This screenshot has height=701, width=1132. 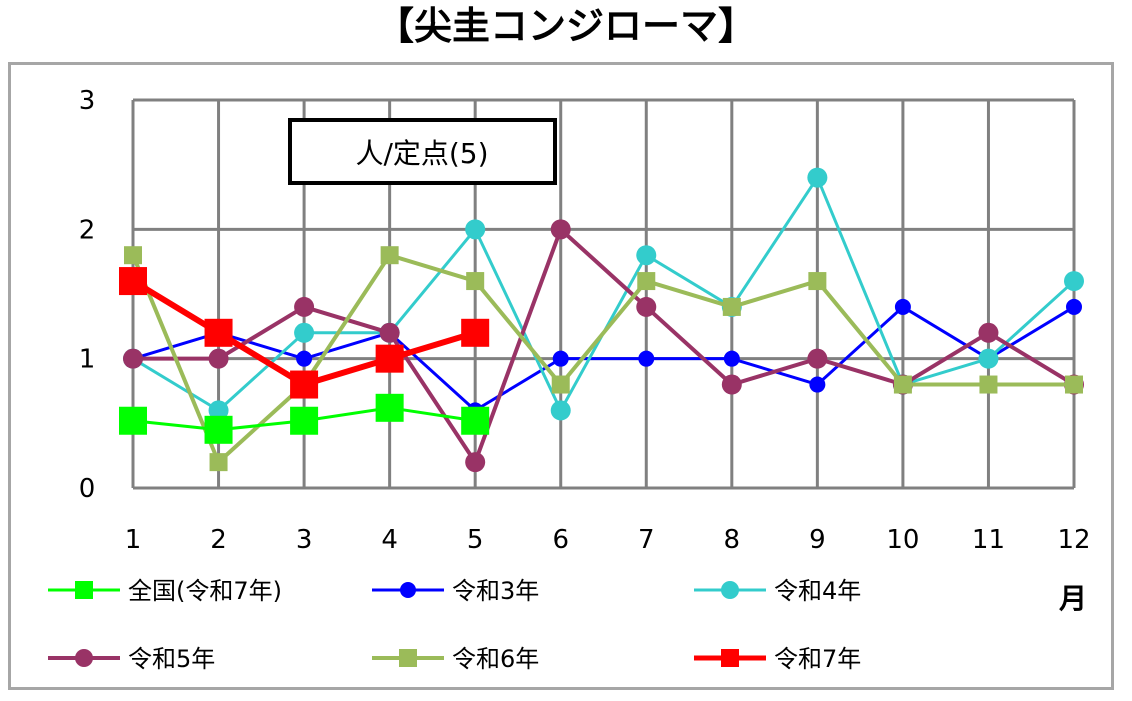 I want to click on x-tick-label: 2, so click(x=218, y=540).